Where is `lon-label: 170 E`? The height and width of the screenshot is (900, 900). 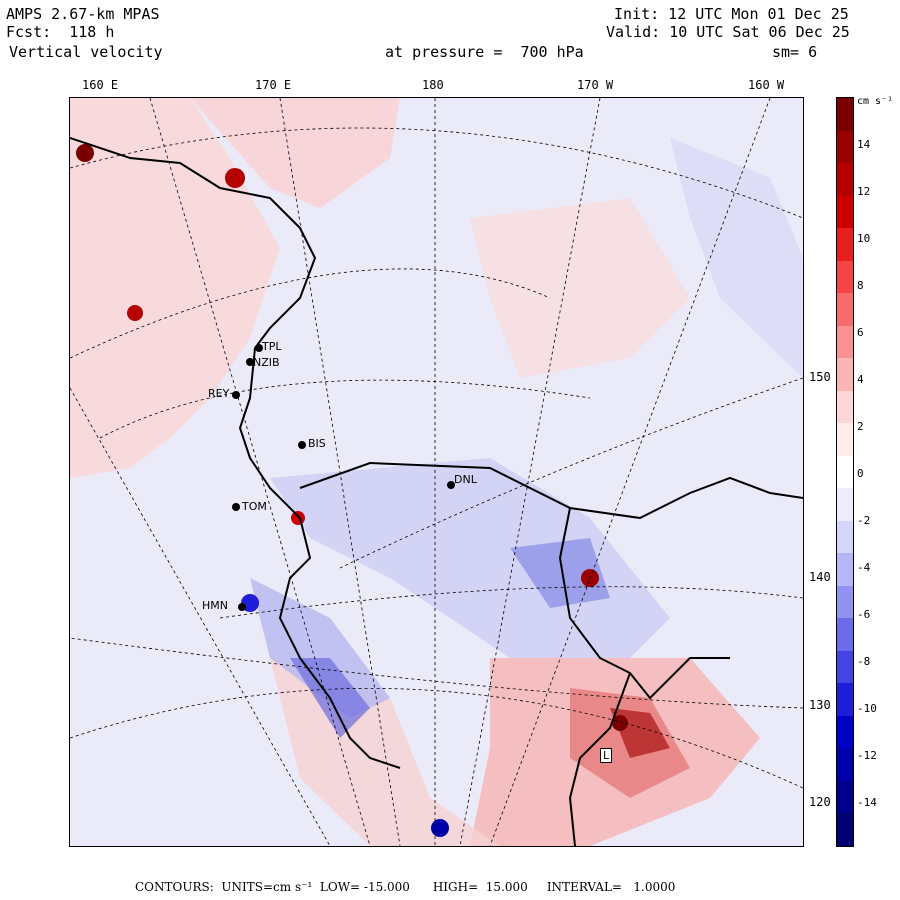
lon-label: 170 E is located at coordinates (273, 85).